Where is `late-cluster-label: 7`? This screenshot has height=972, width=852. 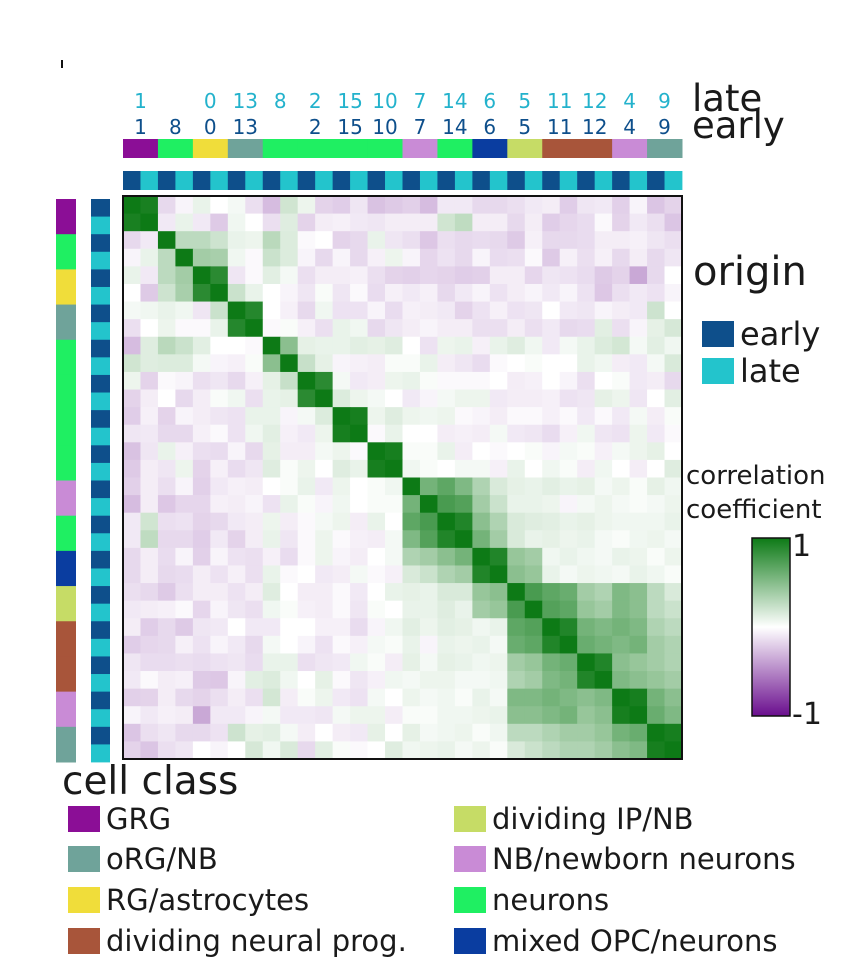 late-cluster-label: 7 is located at coordinates (420, 101).